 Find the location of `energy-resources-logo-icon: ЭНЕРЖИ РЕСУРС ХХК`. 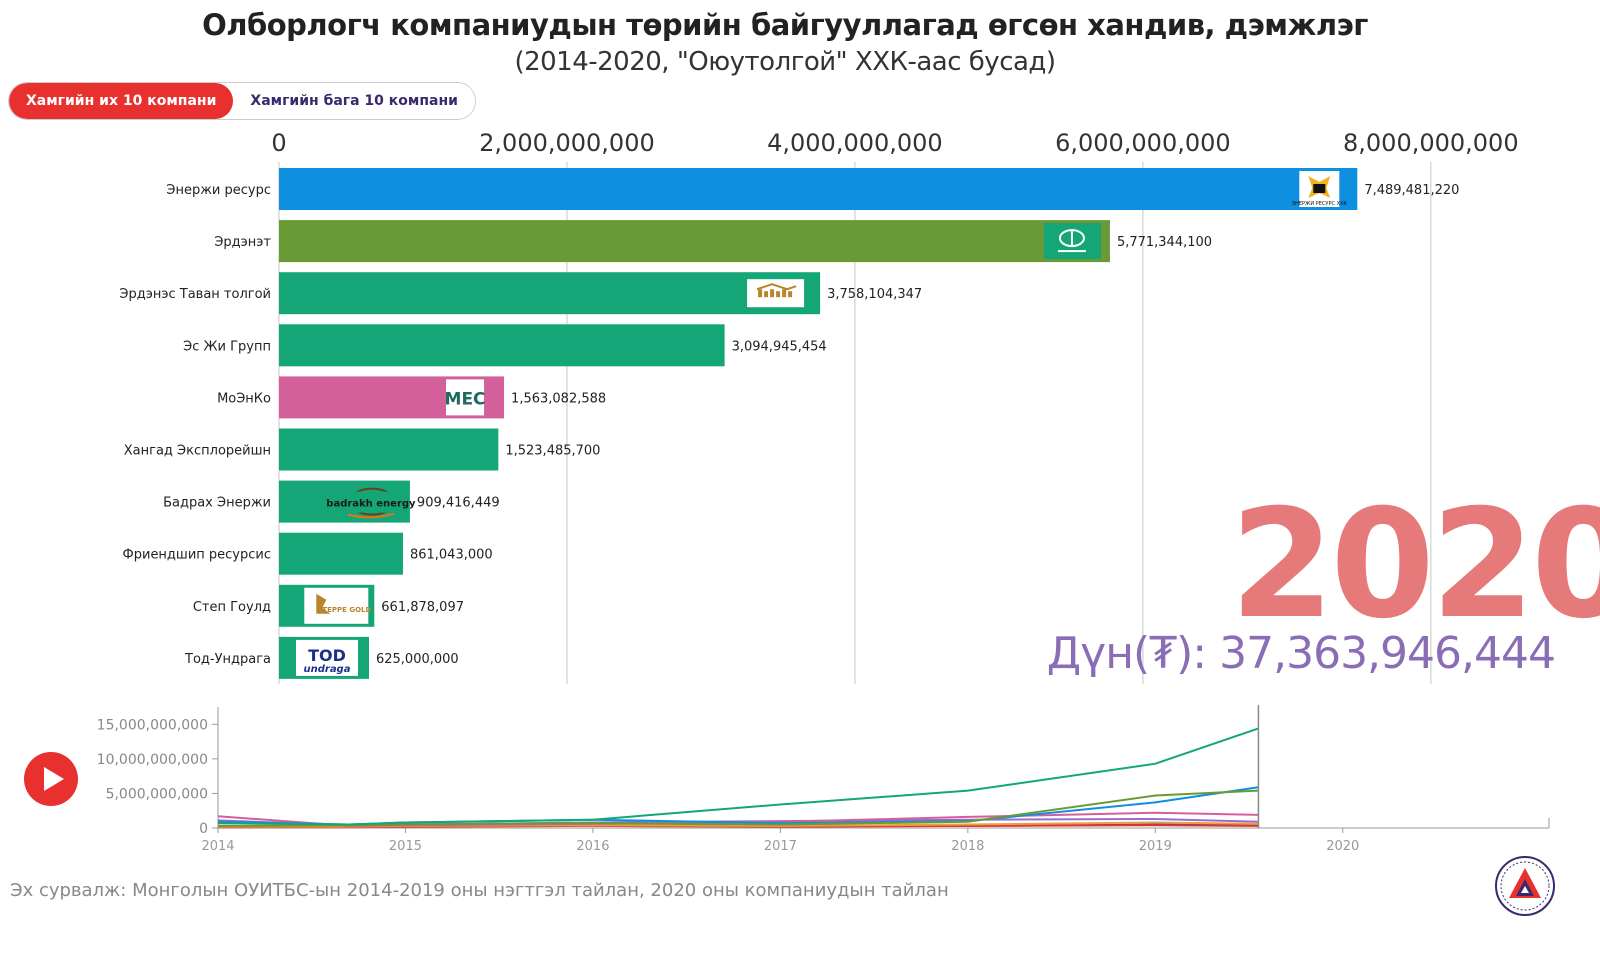

energy-resources-logo-icon: ЭНЕРЖИ РЕСУРС ХХК is located at coordinates (1320, 189).